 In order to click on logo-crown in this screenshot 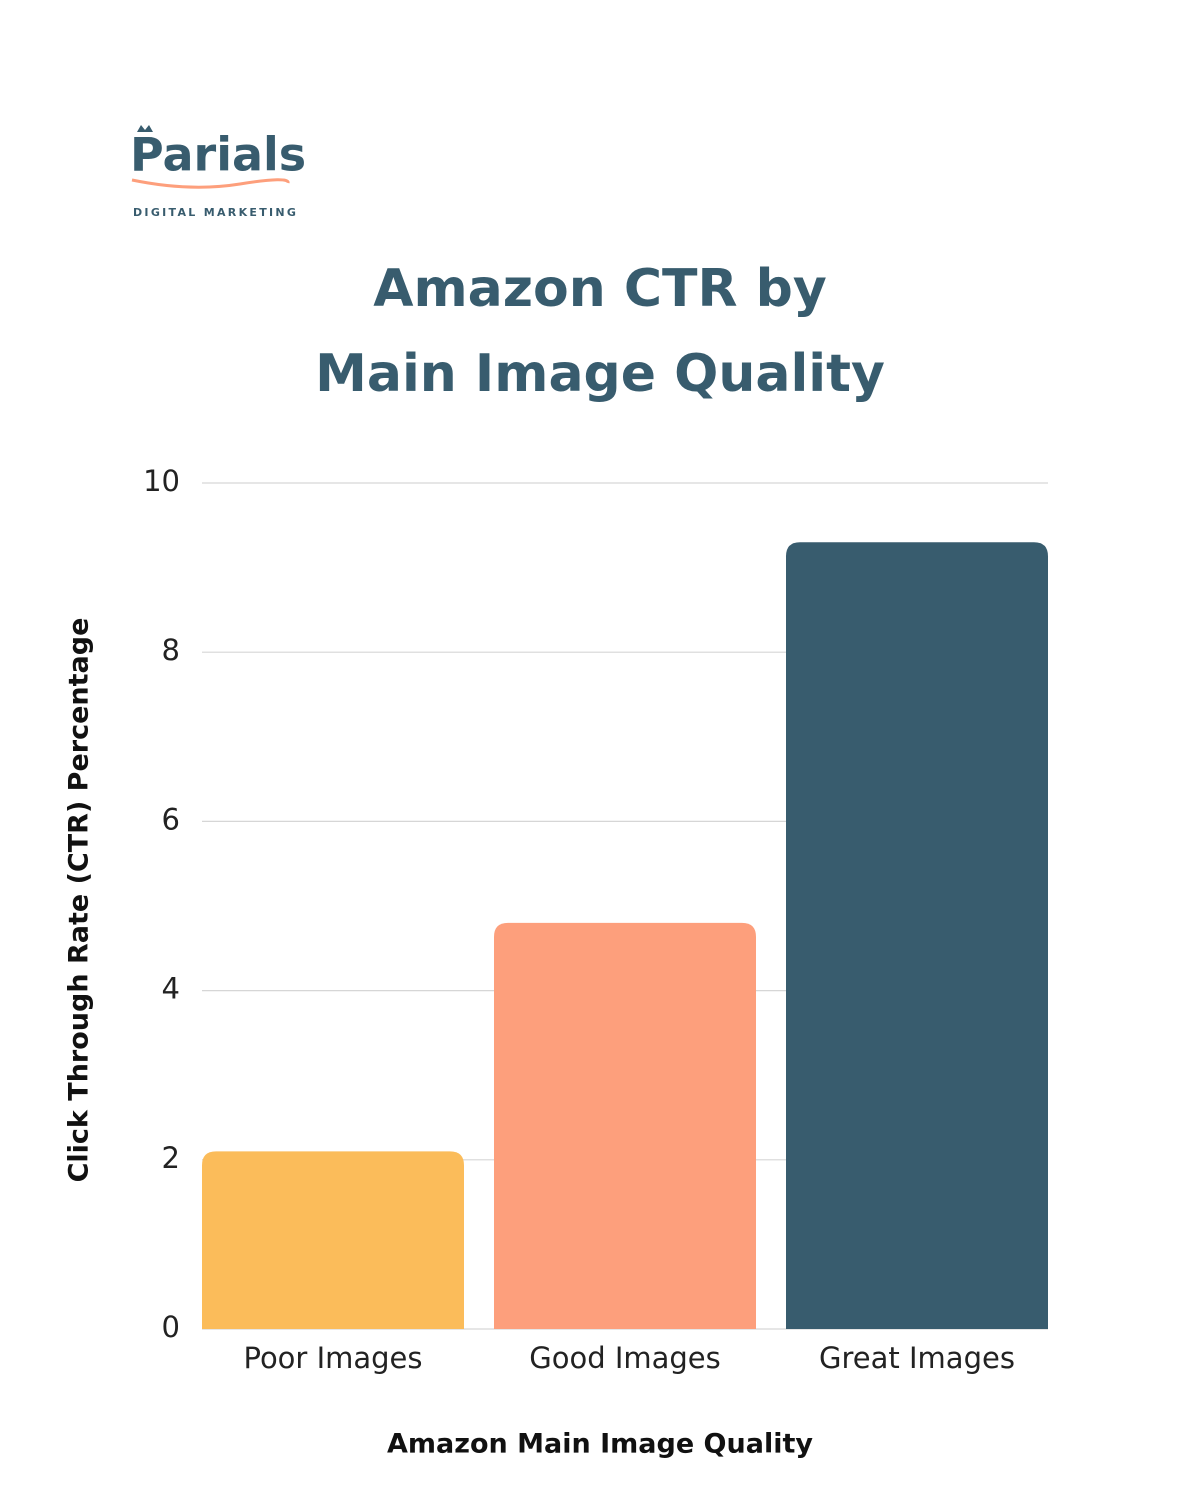, I will do `click(145, 128)`.